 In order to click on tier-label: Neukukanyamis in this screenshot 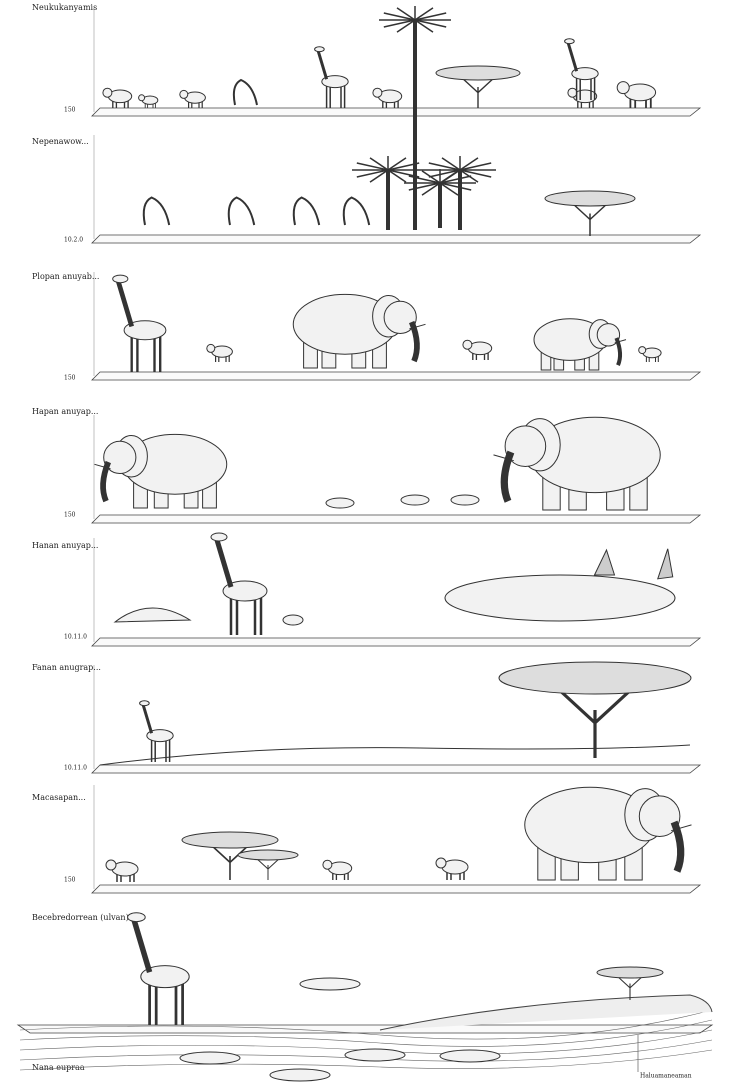, I will do `click(64, 7)`.